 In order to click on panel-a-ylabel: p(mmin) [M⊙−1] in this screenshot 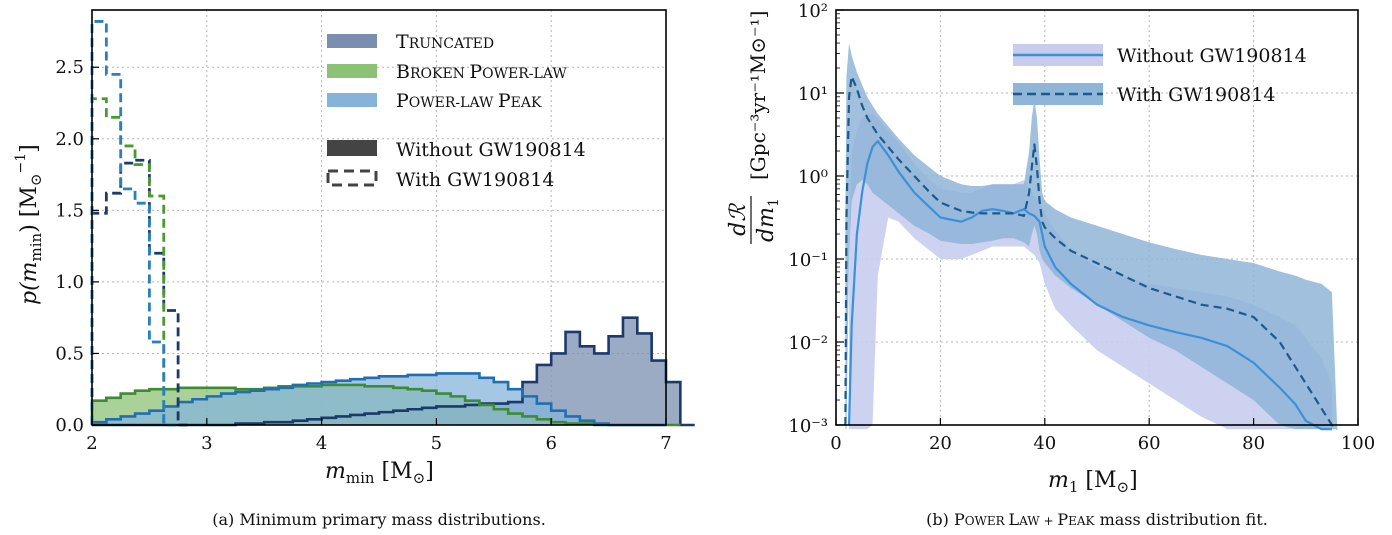, I will do `click(29, 224)`.